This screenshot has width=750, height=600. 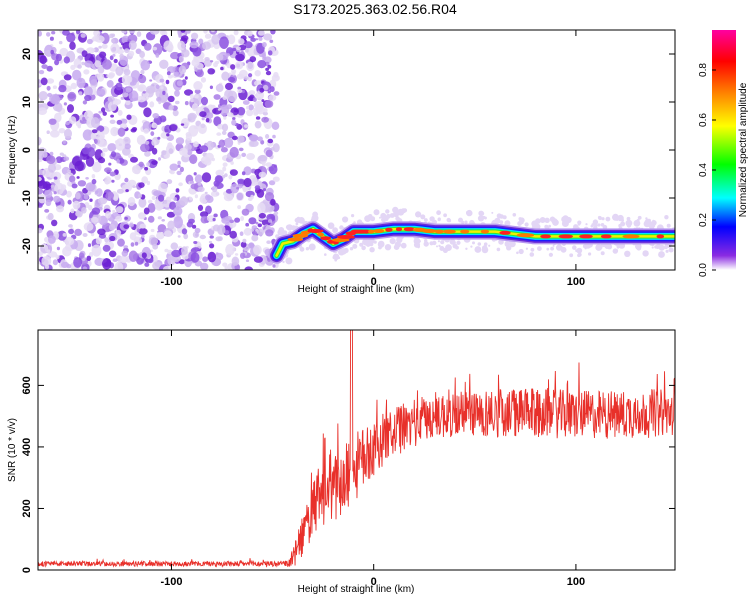 I want to click on snr-ytick-label: 600, so click(x=27, y=385).